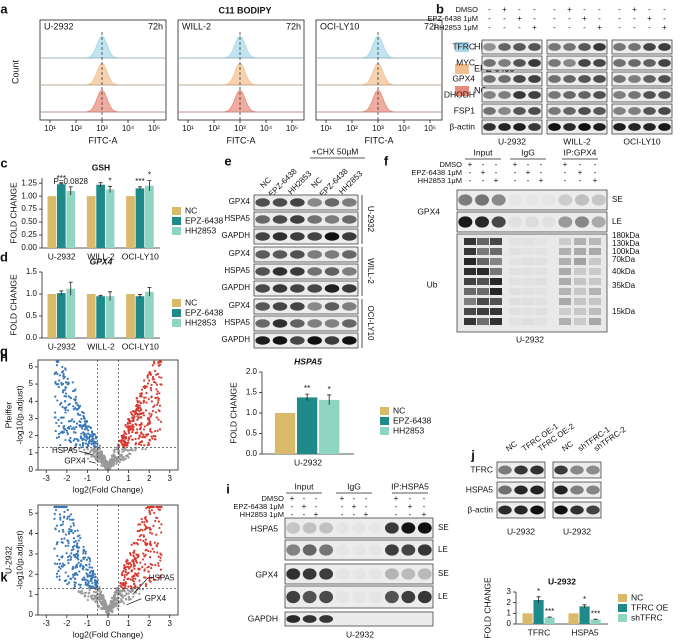 The image size is (681, 641). What do you see at coordinates (650, 607) in the screenshot?
I see `legend-label: TFRC OE` at bounding box center [650, 607].